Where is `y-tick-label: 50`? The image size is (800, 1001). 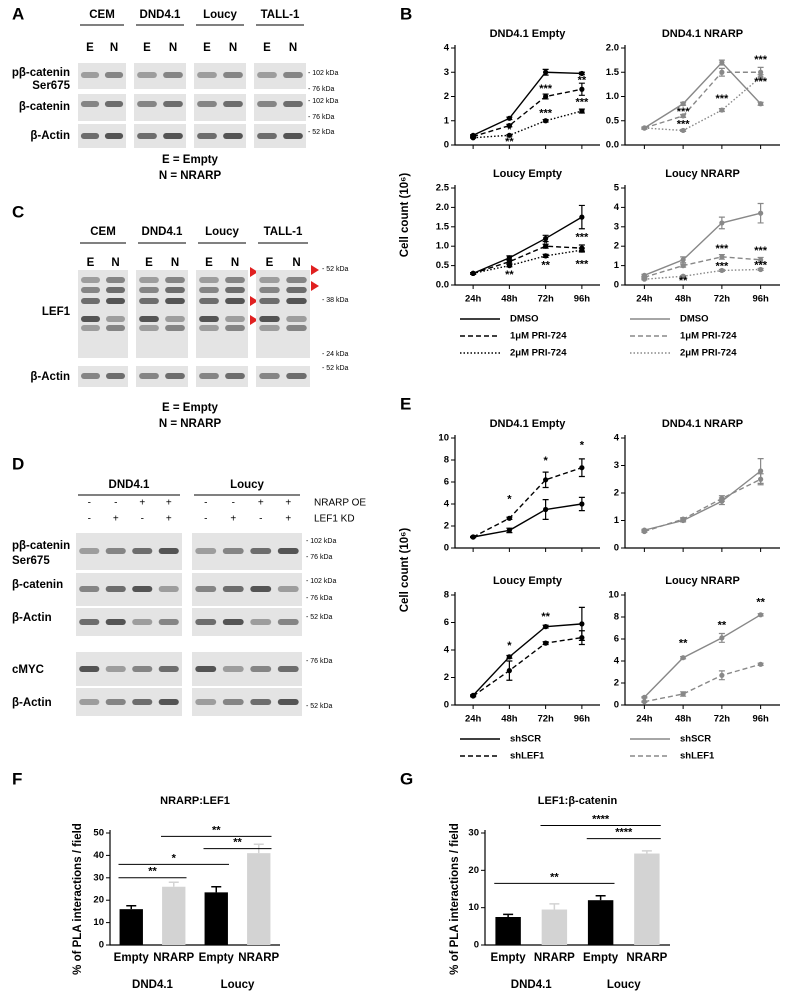
y-tick-label: 50 is located at coordinates (98, 833).